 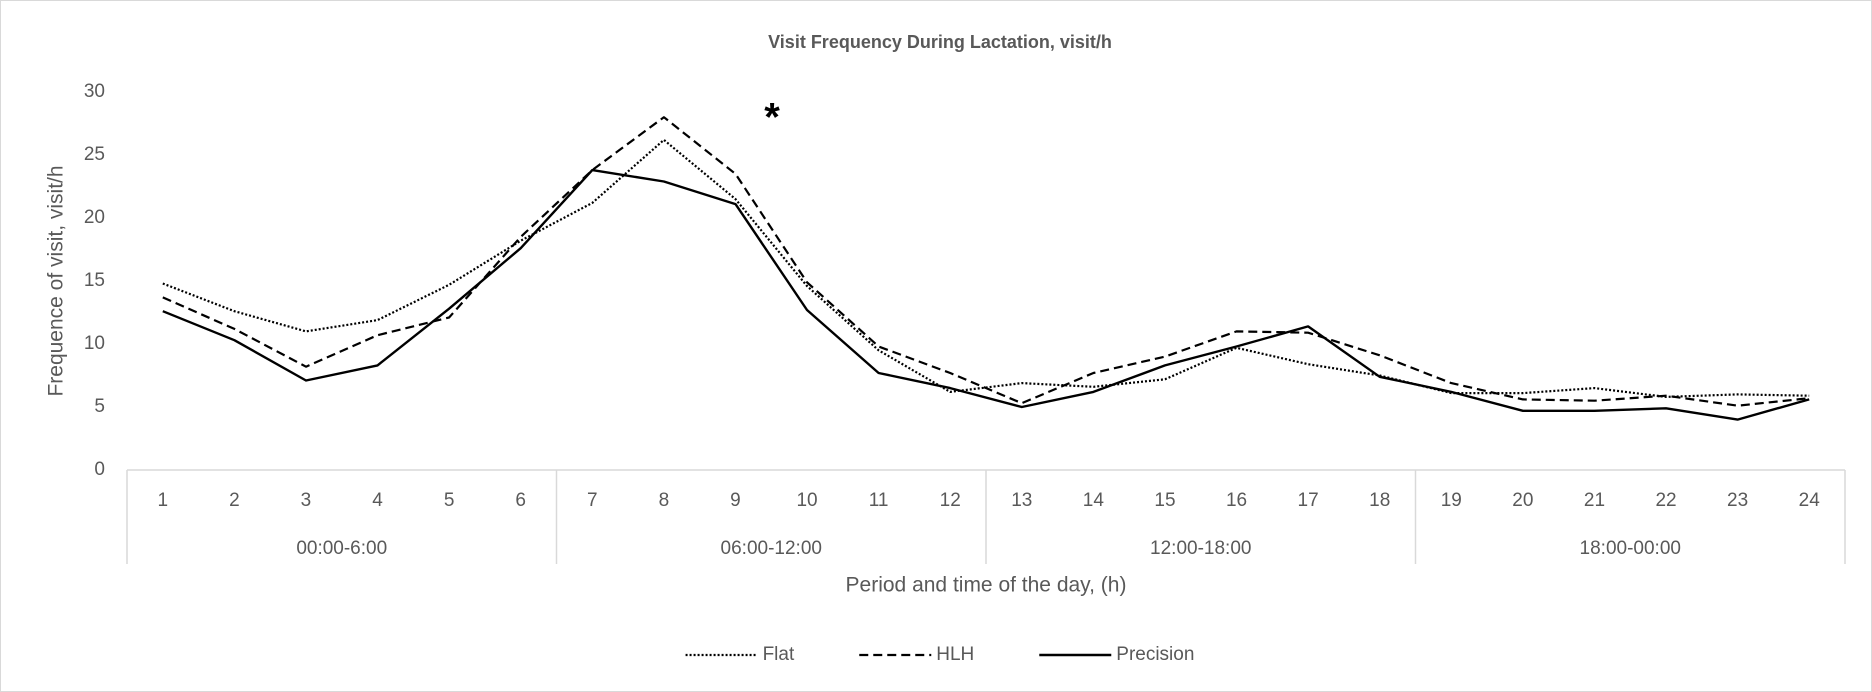 I want to click on x-tick-label: 23, so click(x=1737, y=500).